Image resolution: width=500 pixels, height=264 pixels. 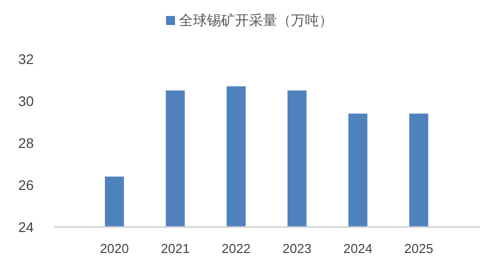 What do you see at coordinates (256, 20) in the screenshot?
I see `legend-label: 全球锡矿开采量（万吨）` at bounding box center [256, 20].